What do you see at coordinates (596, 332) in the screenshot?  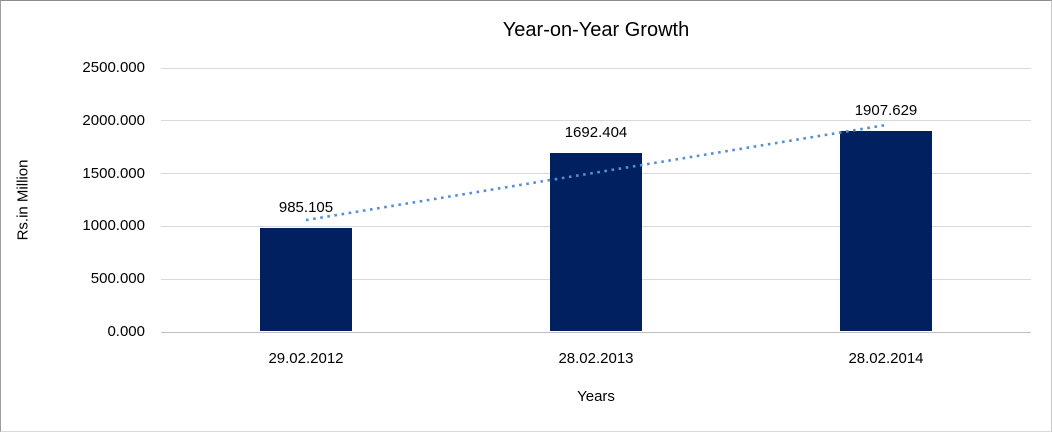 I see `x-axis-line` at bounding box center [596, 332].